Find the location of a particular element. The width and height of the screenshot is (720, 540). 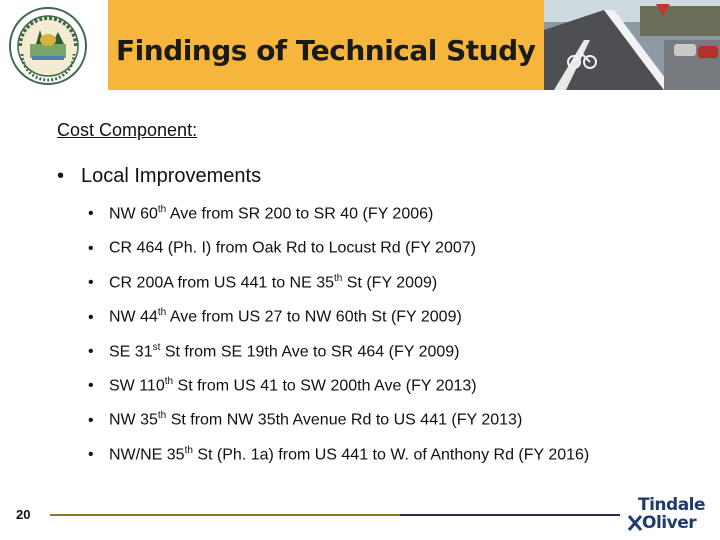

tindale-oliver-logo: Tindale Oliver is located at coordinates (671, 516).